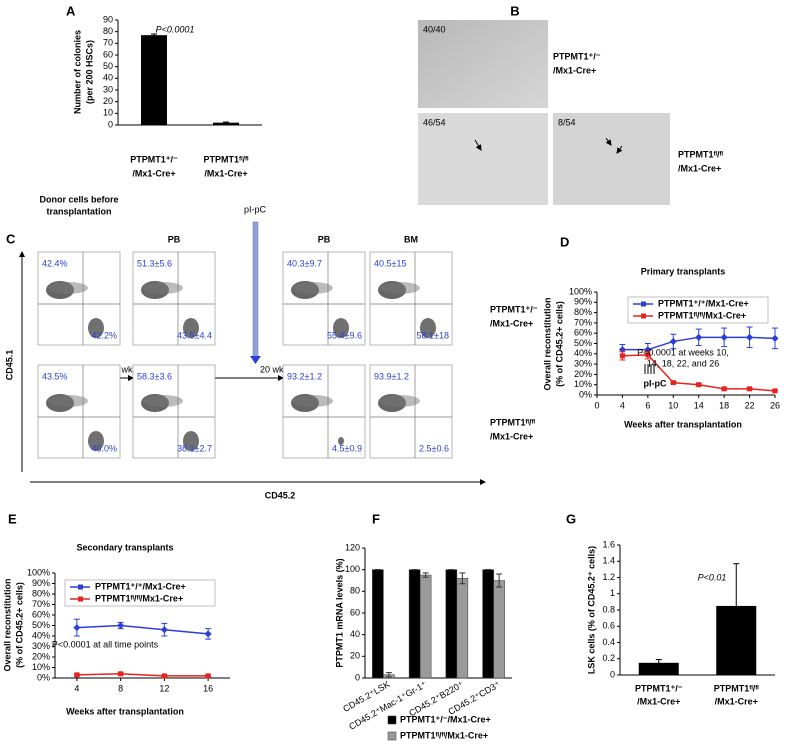 Image resolution: width=789 pixels, height=745 pixels. What do you see at coordinates (583, 343) in the screenshot?
I see `y-tick-label: 50%` at bounding box center [583, 343].